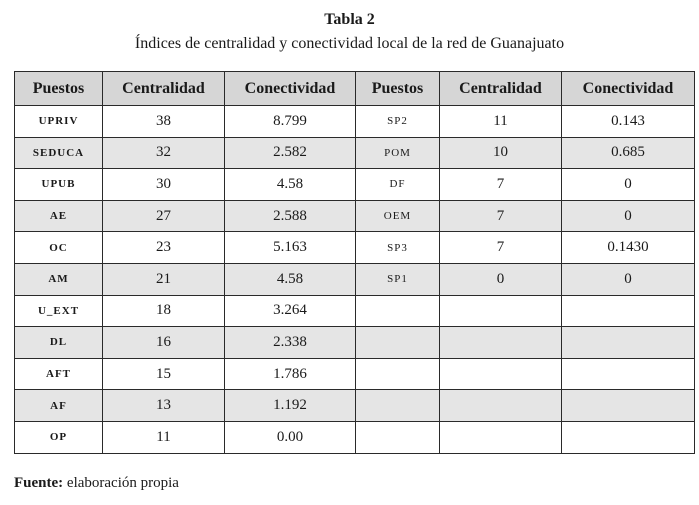 The width and height of the screenshot is (699, 505). What do you see at coordinates (163, 216) in the screenshot?
I see `table-cell: 27` at bounding box center [163, 216].